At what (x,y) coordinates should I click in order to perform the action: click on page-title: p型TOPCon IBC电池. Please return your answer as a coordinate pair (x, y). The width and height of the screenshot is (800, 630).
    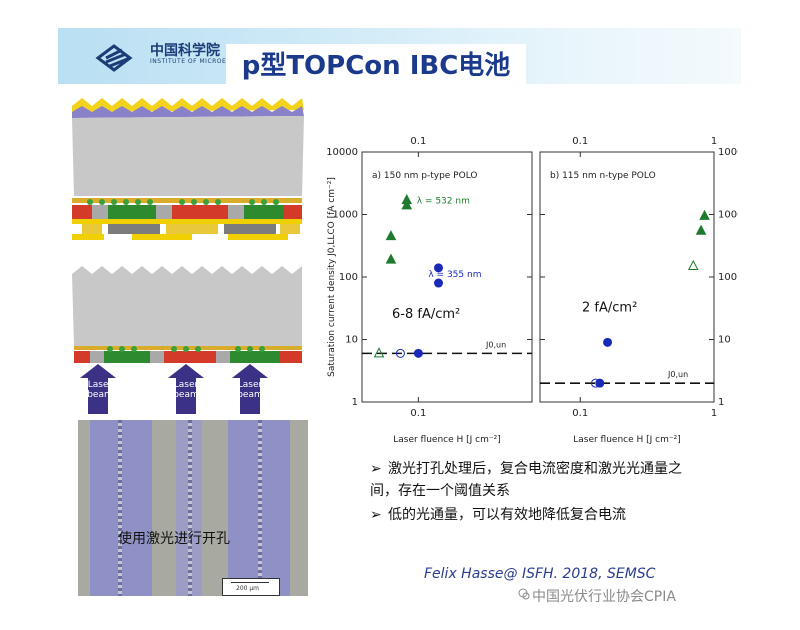
    Looking at the image, I should click on (376, 66).